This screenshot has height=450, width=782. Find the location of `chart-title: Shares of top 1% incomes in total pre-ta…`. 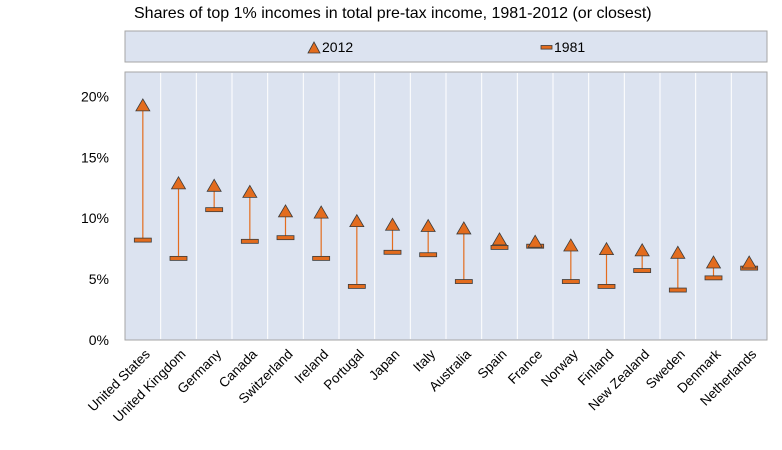

chart-title: Shares of top 1% incomes in total pre-ta… is located at coordinates (393, 13).